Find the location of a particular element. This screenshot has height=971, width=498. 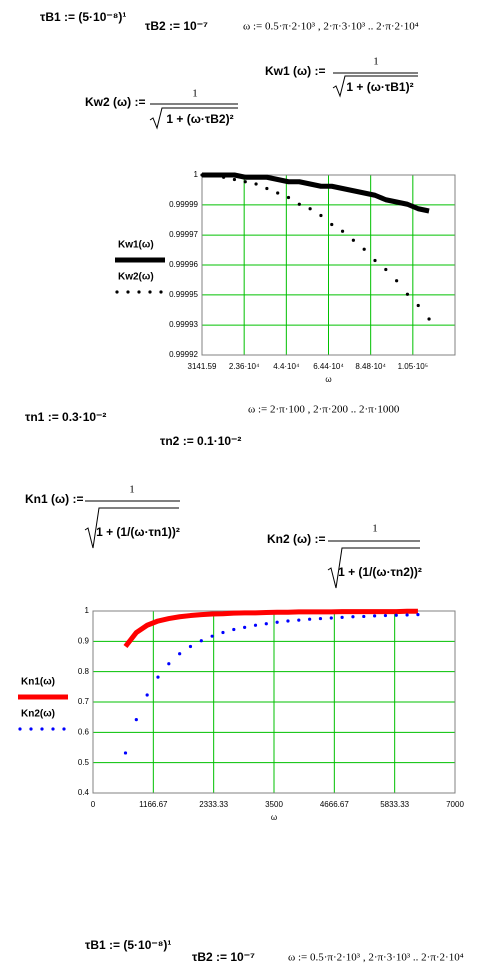

x-tick-label: 3500 is located at coordinates (274, 804).